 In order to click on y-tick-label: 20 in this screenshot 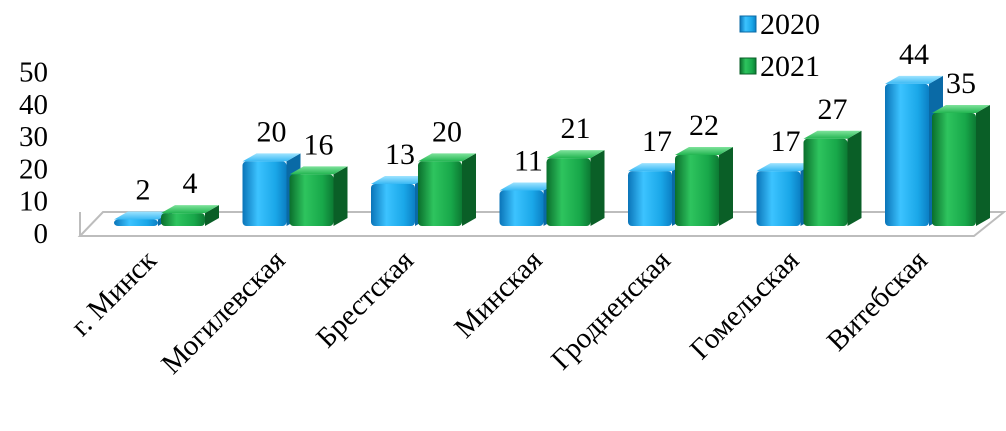, I will do `click(33, 169)`.